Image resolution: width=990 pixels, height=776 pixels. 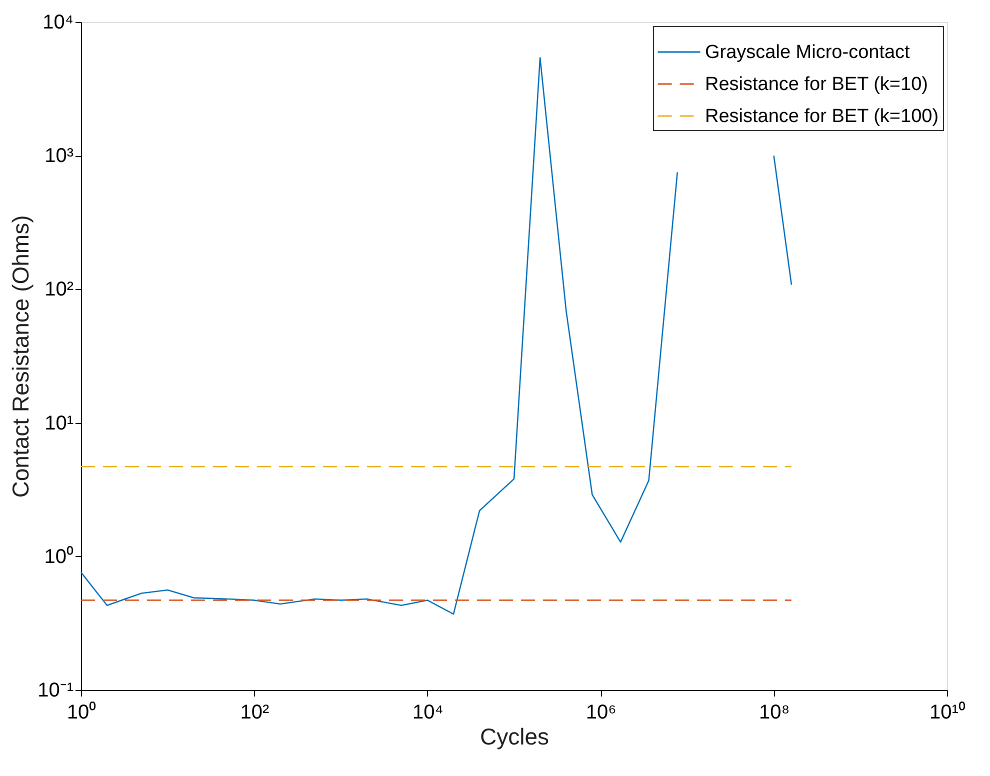 What do you see at coordinates (774, 713) in the screenshot?
I see `x-tick-label: 10⁸` at bounding box center [774, 713].